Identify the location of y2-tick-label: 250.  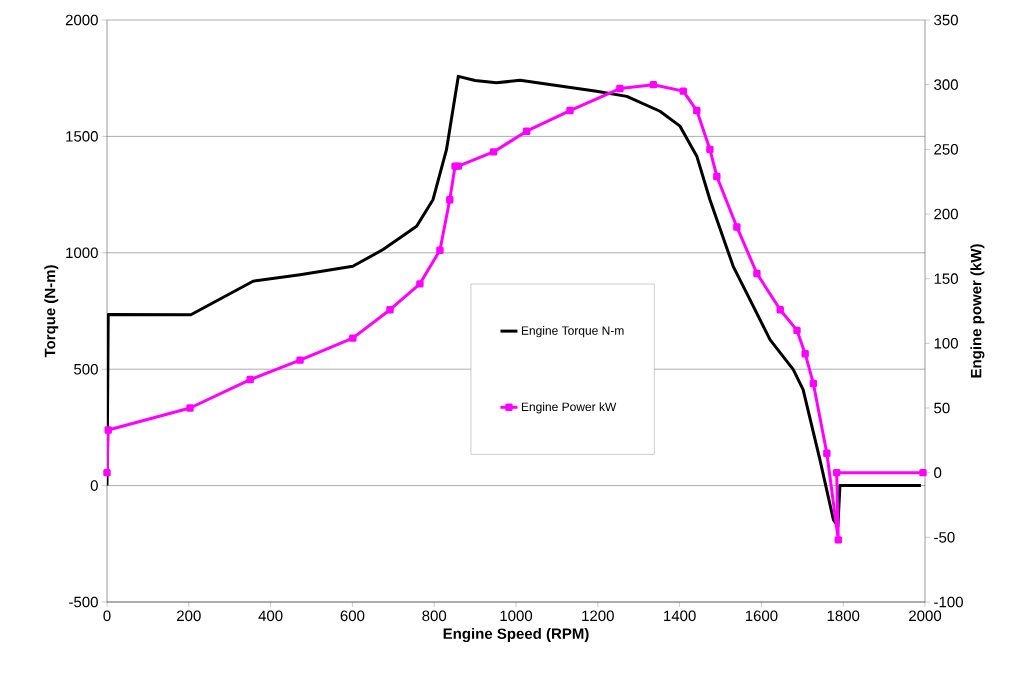
(946, 149).